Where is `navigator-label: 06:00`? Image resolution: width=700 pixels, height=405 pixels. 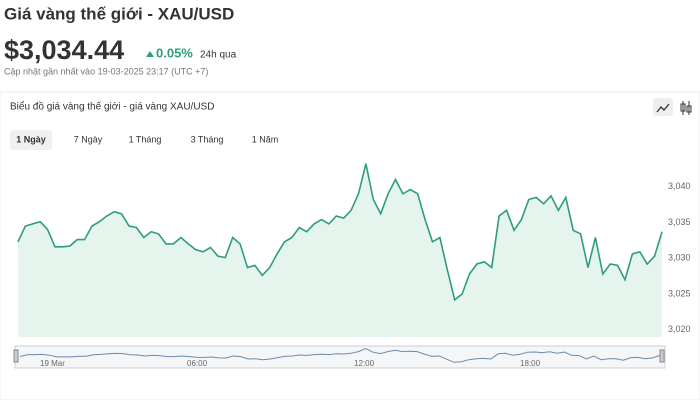
navigator-label: 06:00 is located at coordinates (197, 363).